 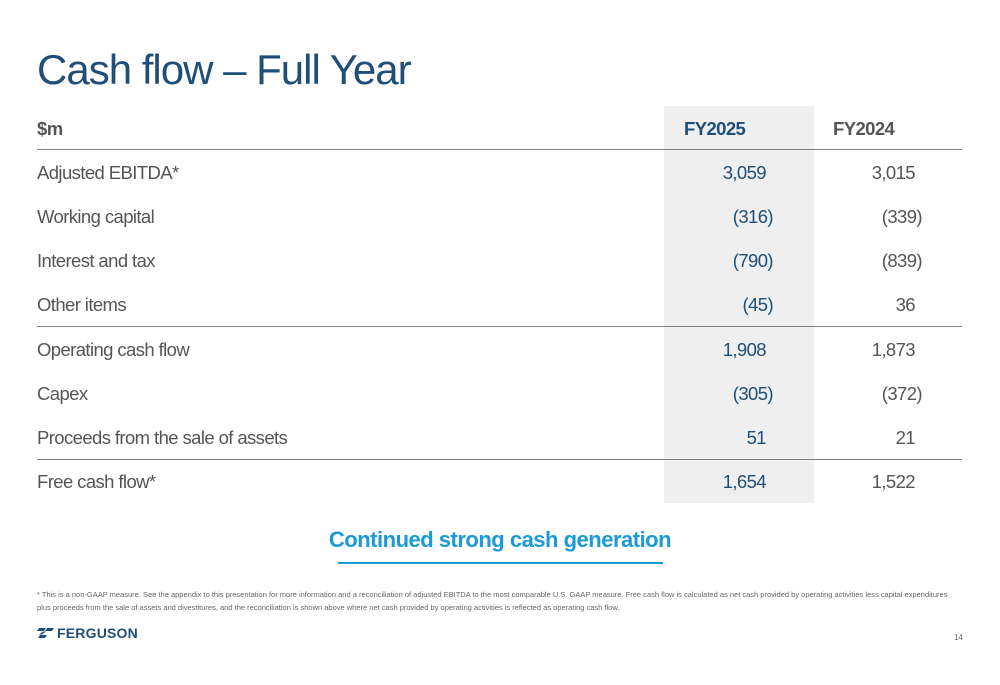 I want to click on ferguson-logo-icon, so click(x=45, y=633).